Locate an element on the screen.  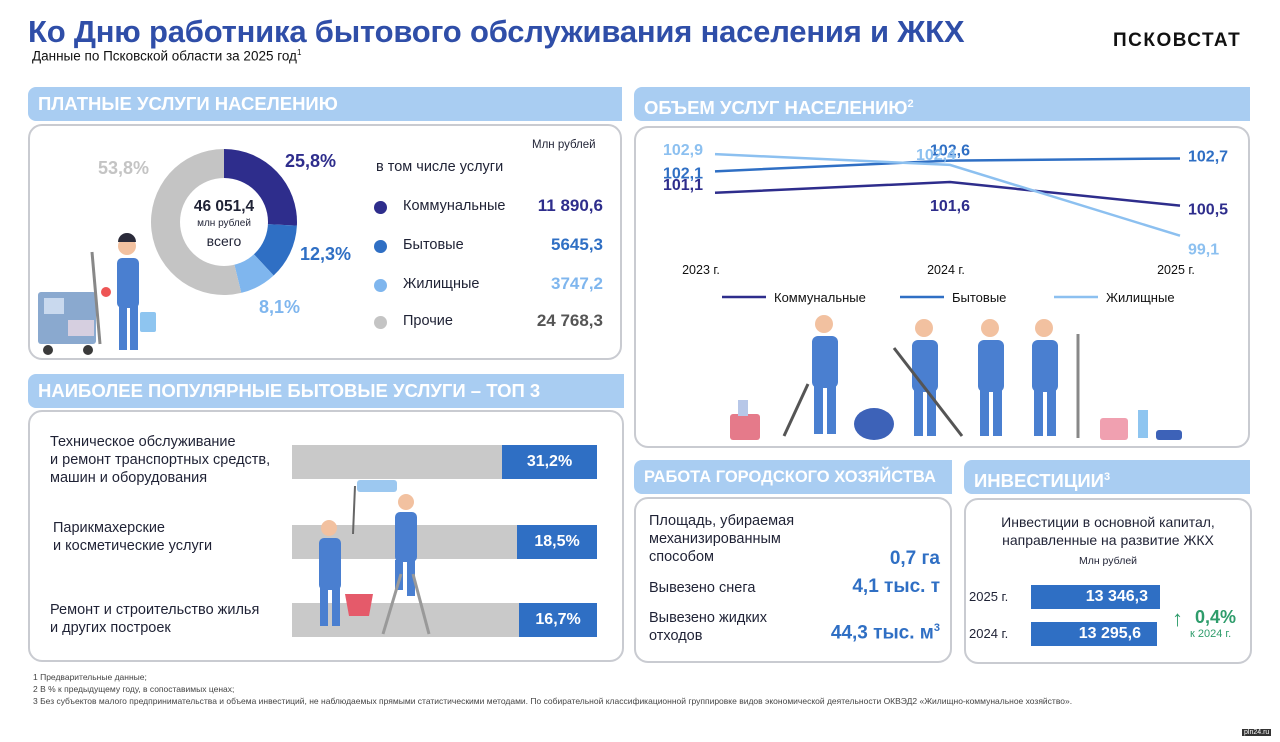
legend-value-0: 11 890,6 is located at coordinates (570, 205).